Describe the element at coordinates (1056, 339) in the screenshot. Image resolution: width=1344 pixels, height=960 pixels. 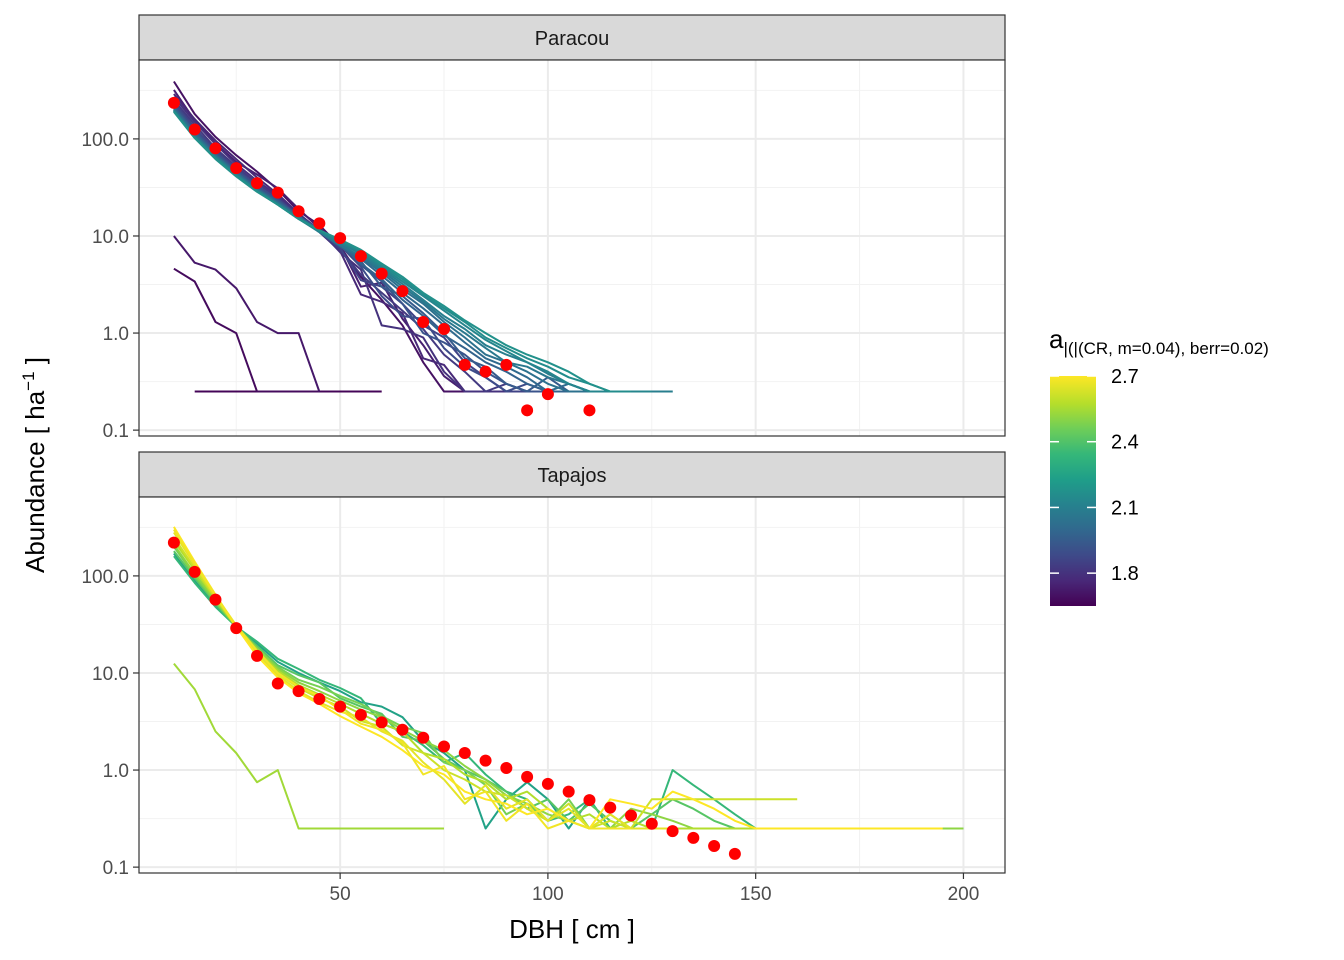
I see `legend-title-main: a` at that location.